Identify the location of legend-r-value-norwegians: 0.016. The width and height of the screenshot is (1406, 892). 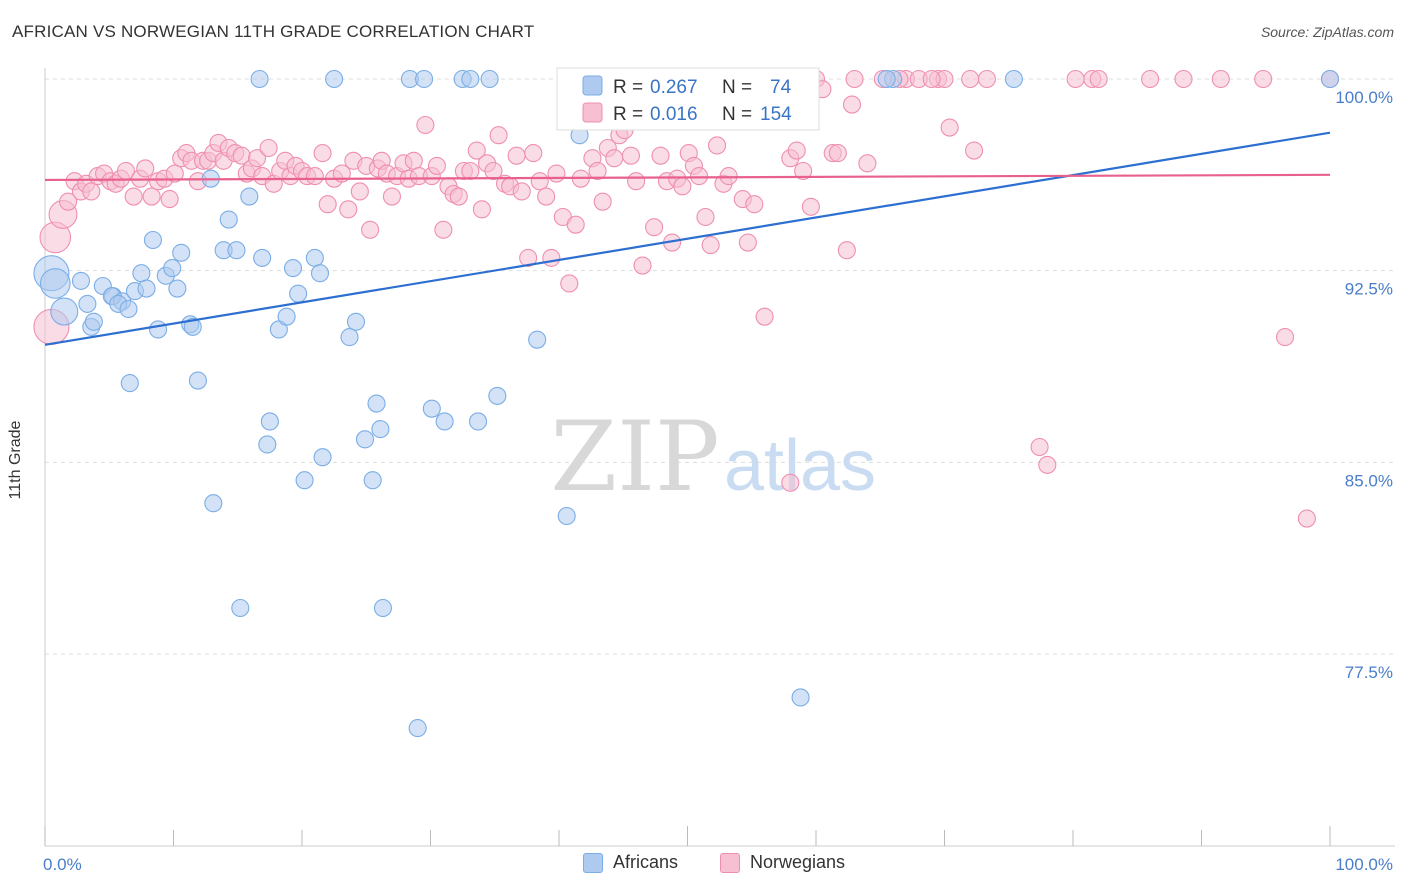
(674, 114).